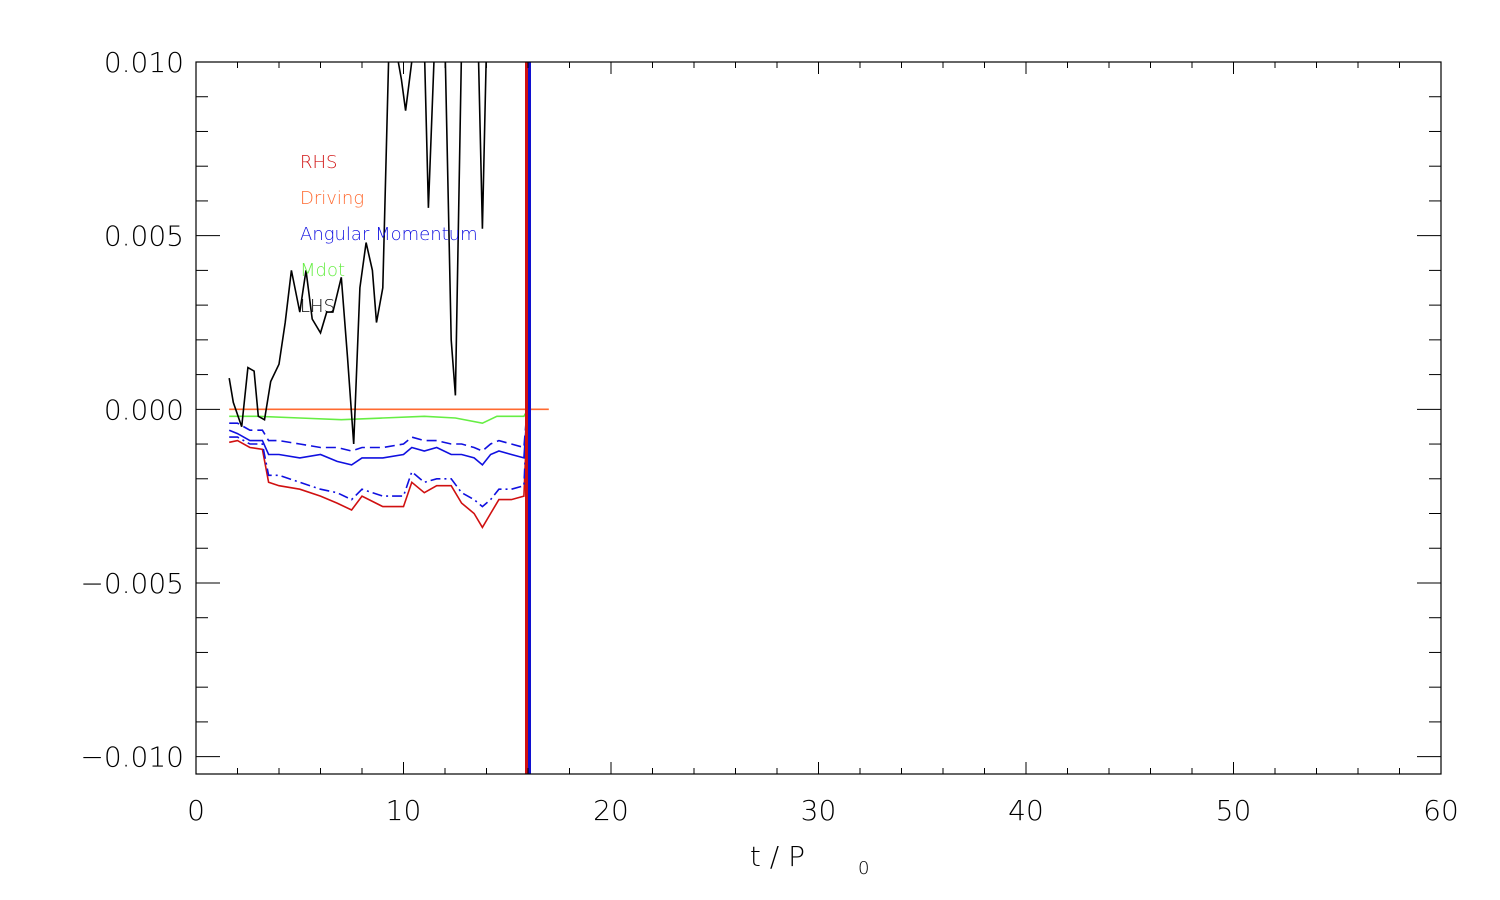 Image resolution: width=1500 pixels, height=900 pixels. Describe the element at coordinates (318, 162) in the screenshot. I see `legend-entry-rhs: RHS` at that location.